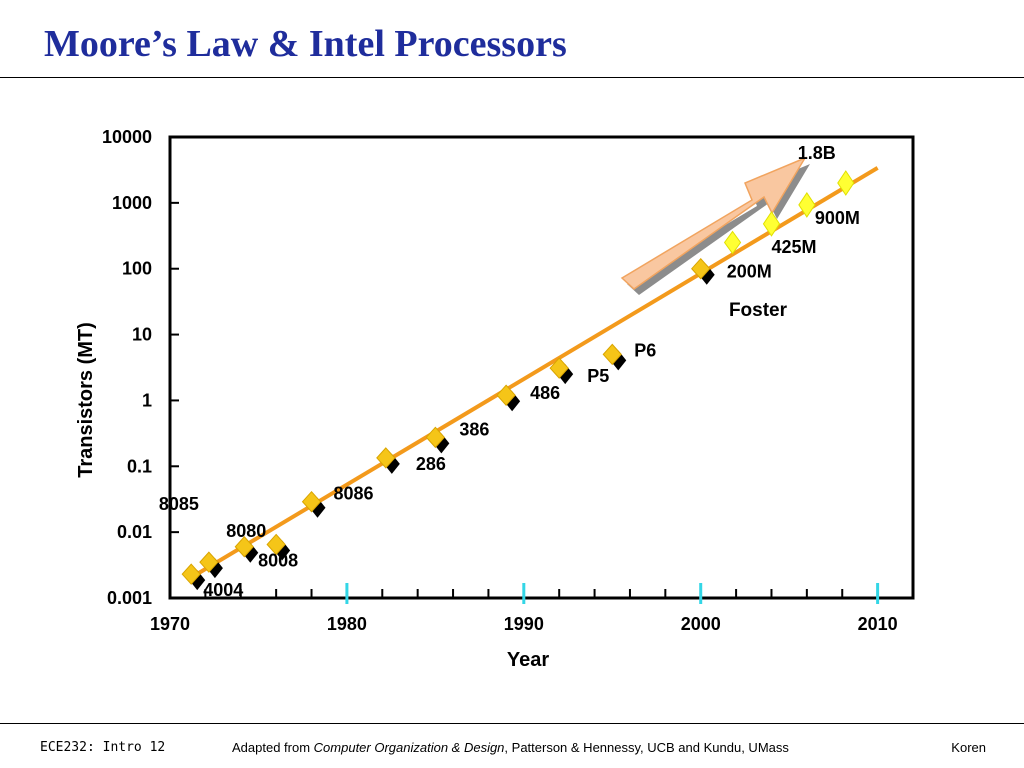 The image size is (1024, 768). What do you see at coordinates (758, 310) in the screenshot?
I see `annotation-foster: Foster` at bounding box center [758, 310].